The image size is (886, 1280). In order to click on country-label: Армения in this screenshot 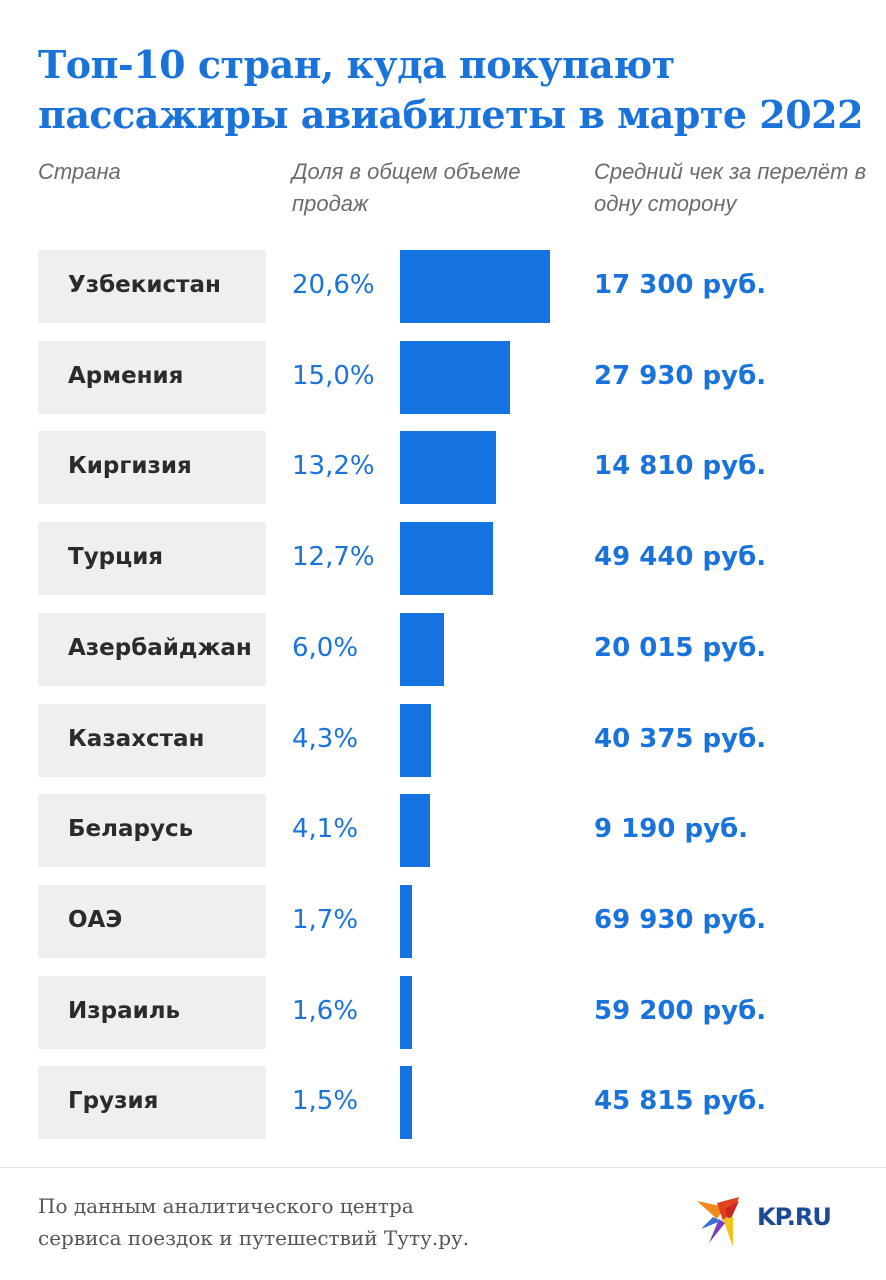, I will do `click(126, 375)`.